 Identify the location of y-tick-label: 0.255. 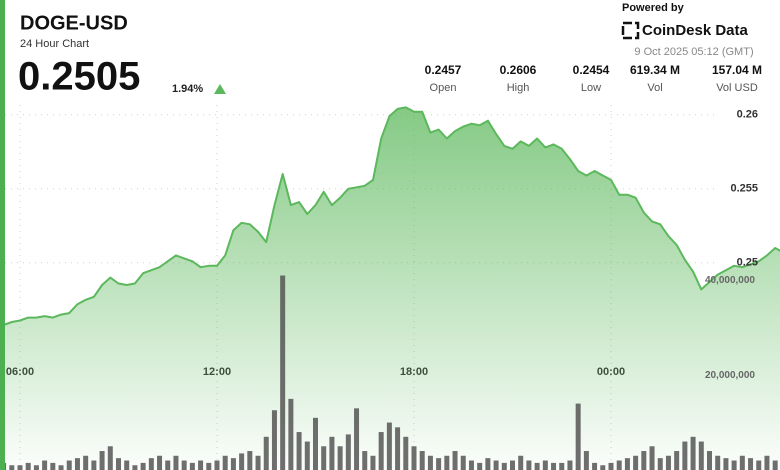
(744, 189).